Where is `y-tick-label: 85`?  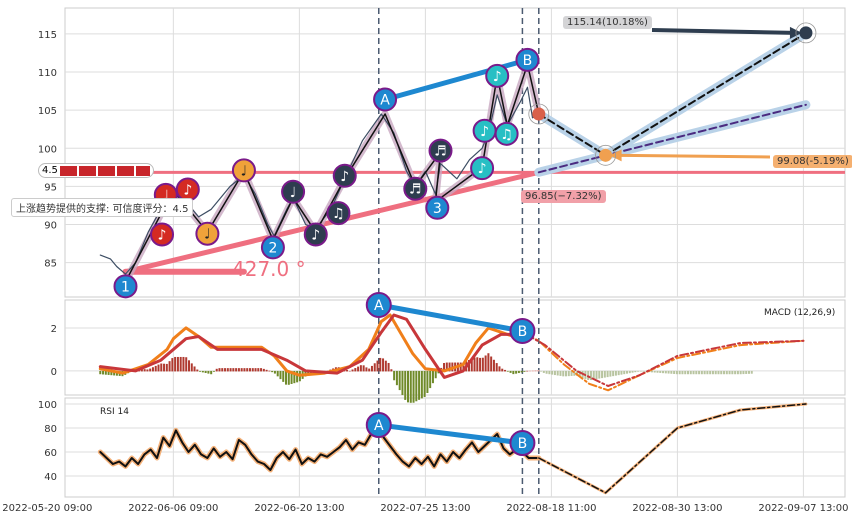
y-tick-label: 85 is located at coordinates (50, 264).